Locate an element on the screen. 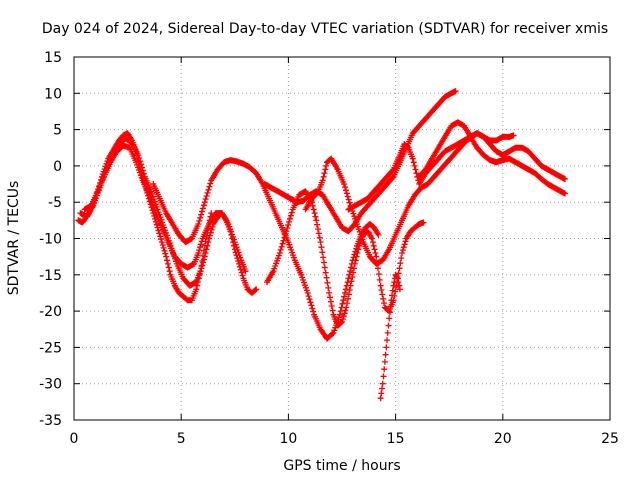 The width and height of the screenshot is (640, 480). x-tick-label: 15 is located at coordinates (396, 439).